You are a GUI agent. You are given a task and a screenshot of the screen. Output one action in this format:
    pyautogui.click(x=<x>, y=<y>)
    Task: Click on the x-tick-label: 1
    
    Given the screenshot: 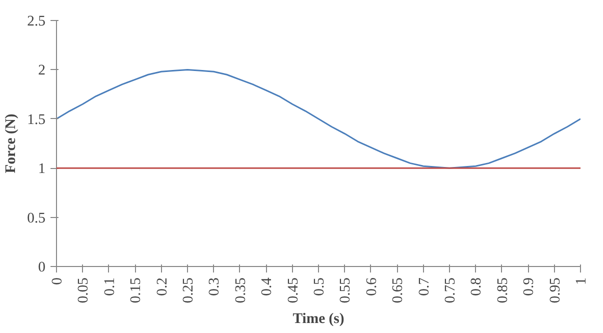 What is the action you would take?
    pyautogui.click(x=582, y=281)
    